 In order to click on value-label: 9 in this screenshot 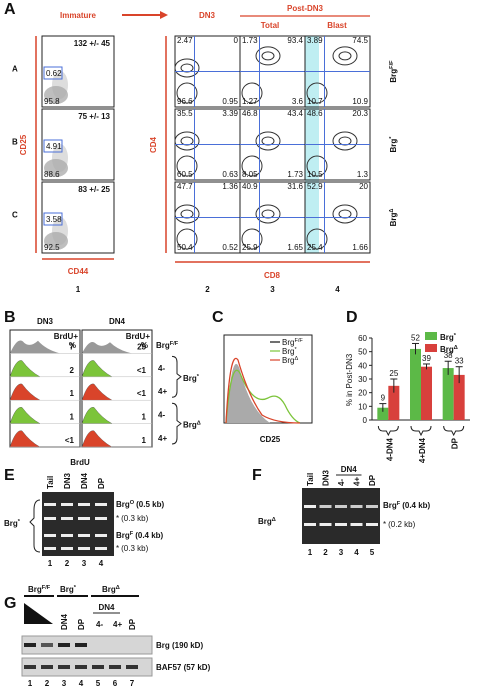, I will do `click(383, 398)`.